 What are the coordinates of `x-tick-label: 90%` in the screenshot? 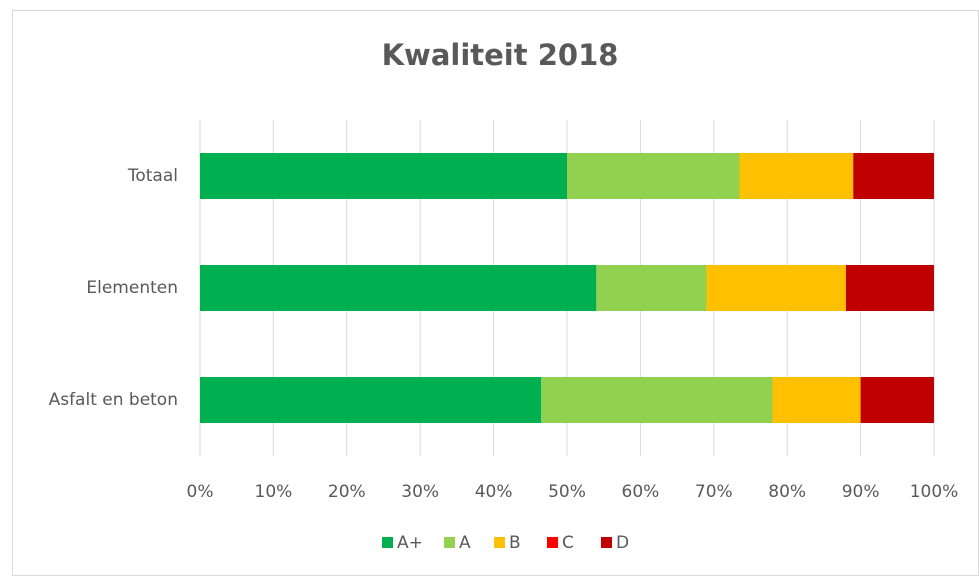 It's located at (861, 492).